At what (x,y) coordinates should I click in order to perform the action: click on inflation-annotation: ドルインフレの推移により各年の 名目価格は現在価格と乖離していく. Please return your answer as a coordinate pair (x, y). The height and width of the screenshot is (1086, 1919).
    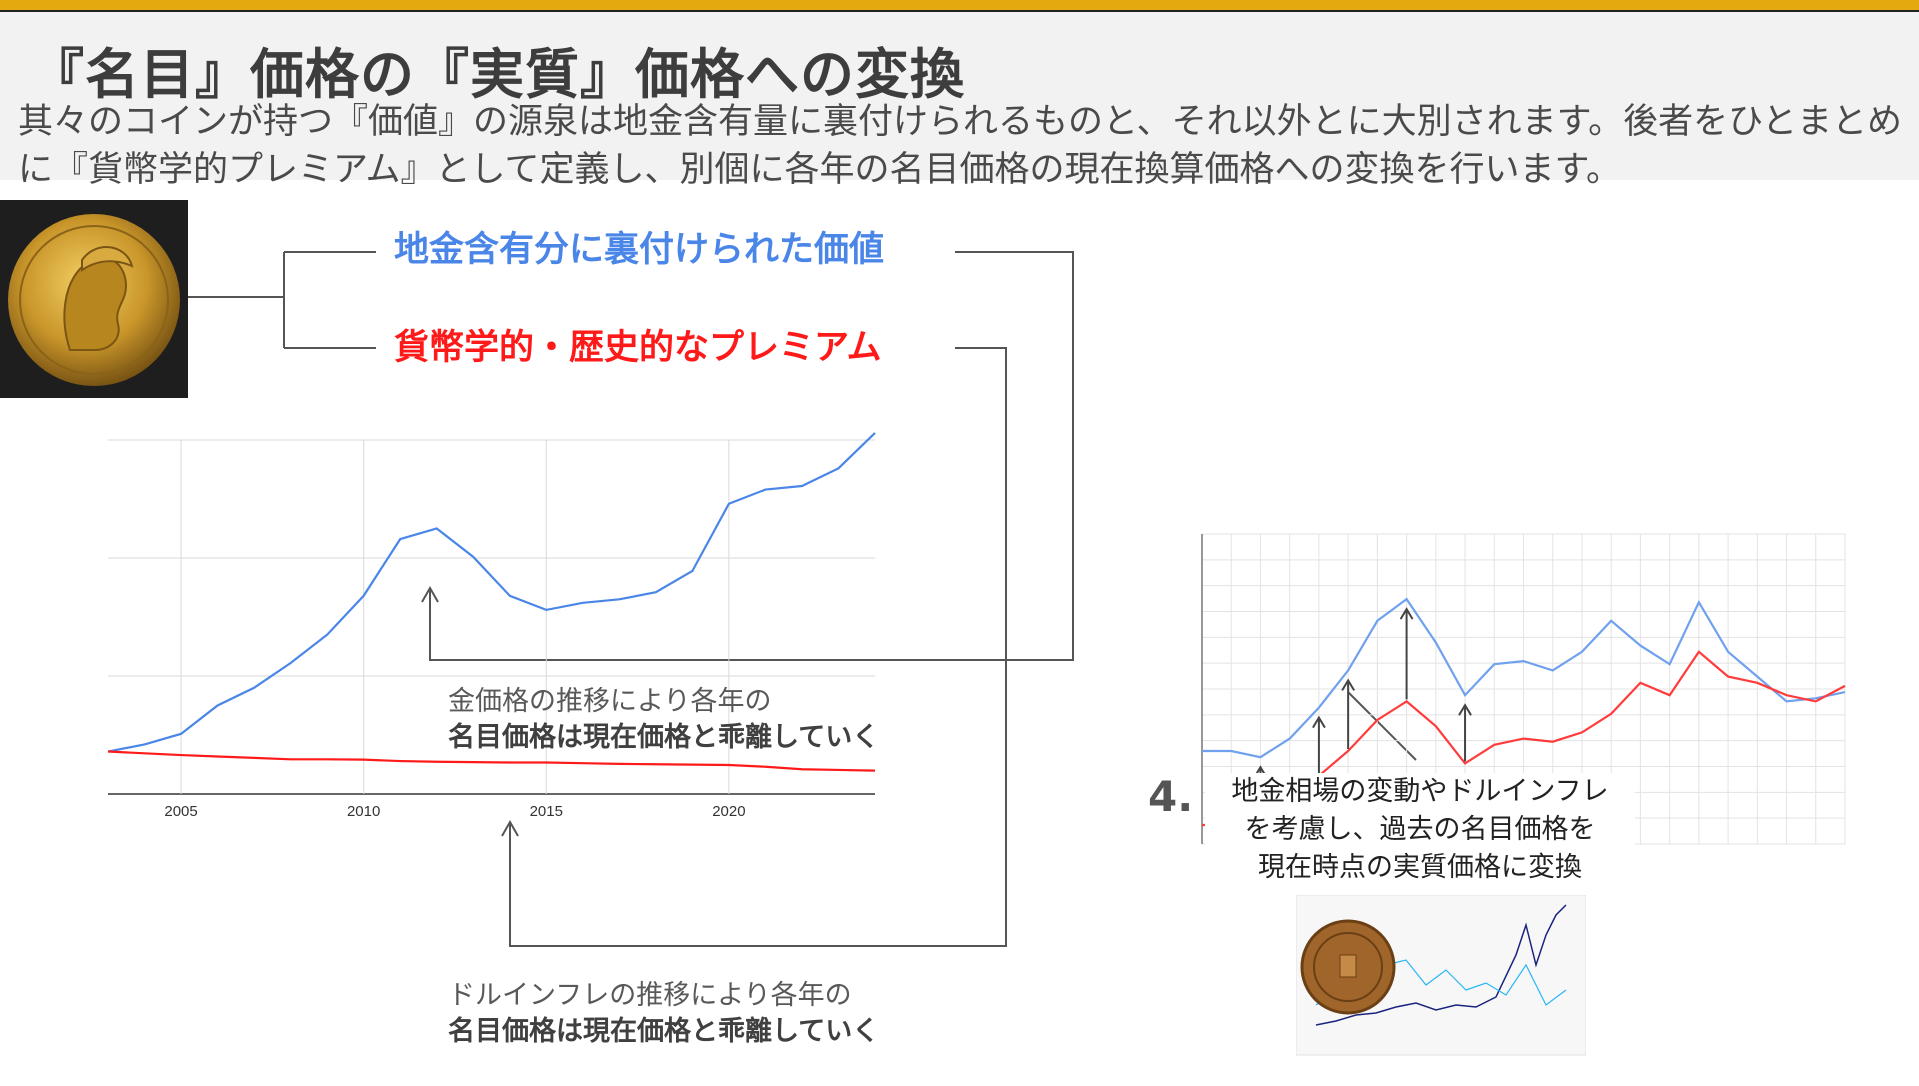
    Looking at the image, I should click on (663, 1014).